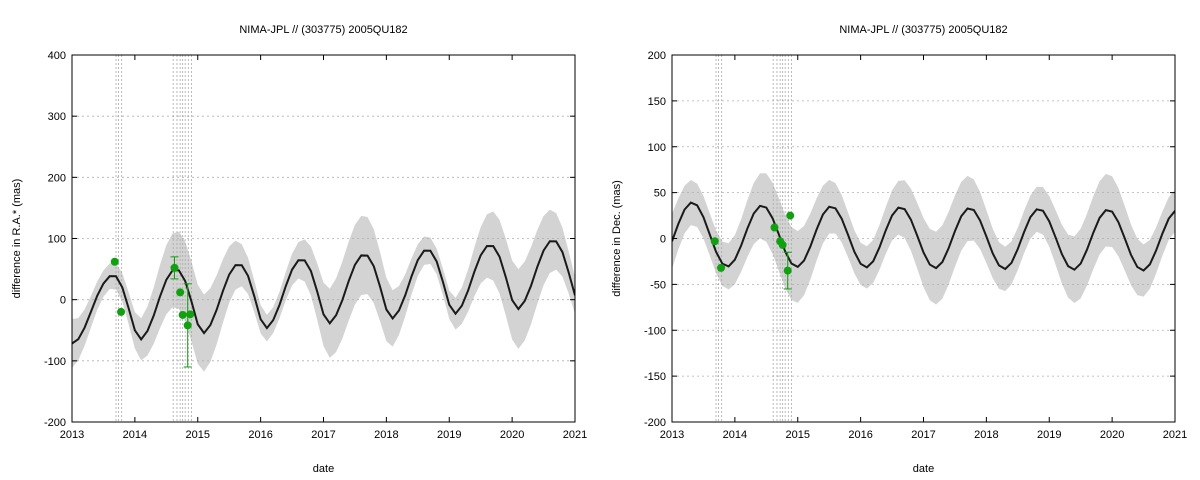 This screenshot has height=480, width=1200. What do you see at coordinates (657, 102) in the screenshot?
I see `y-tick-label: 150` at bounding box center [657, 102].